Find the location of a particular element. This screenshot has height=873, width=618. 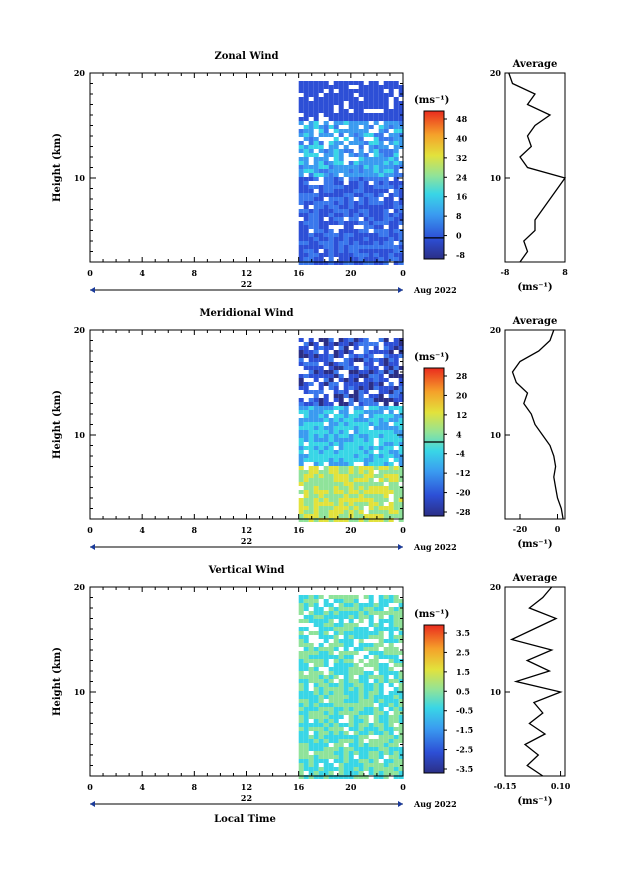

colorbar-tick-label: -1.5 is located at coordinates (464, 730).